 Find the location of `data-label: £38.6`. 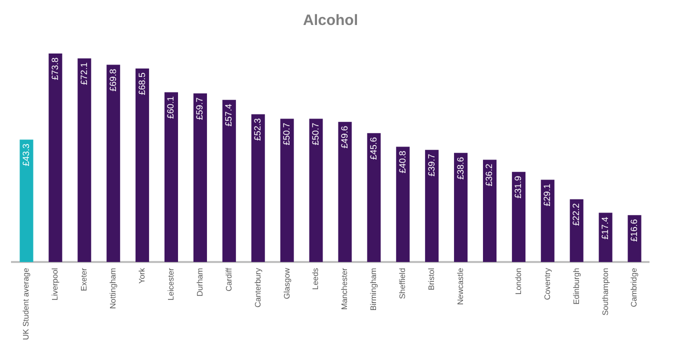

data-label: £38.6 is located at coordinates (460, 168).